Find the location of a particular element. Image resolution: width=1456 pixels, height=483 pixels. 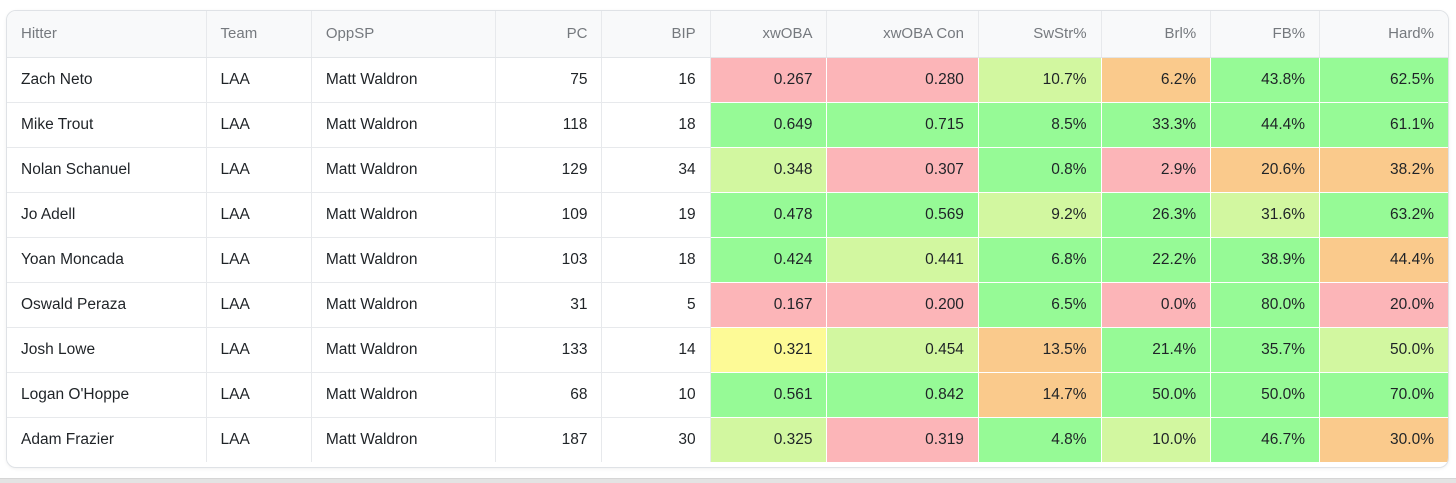

cell-xwoba-con: 0.569 is located at coordinates (902, 215).